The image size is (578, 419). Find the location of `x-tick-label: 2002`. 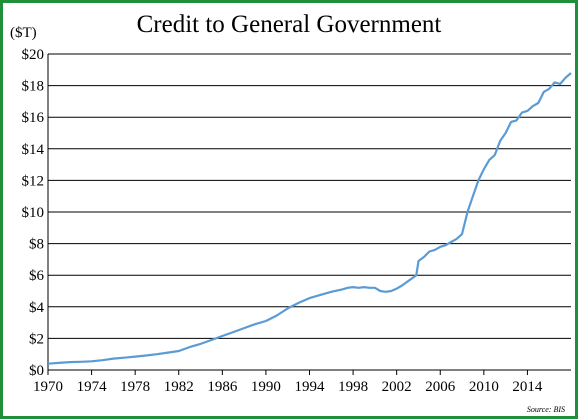

x-tick-label: 2002 is located at coordinates (397, 387).